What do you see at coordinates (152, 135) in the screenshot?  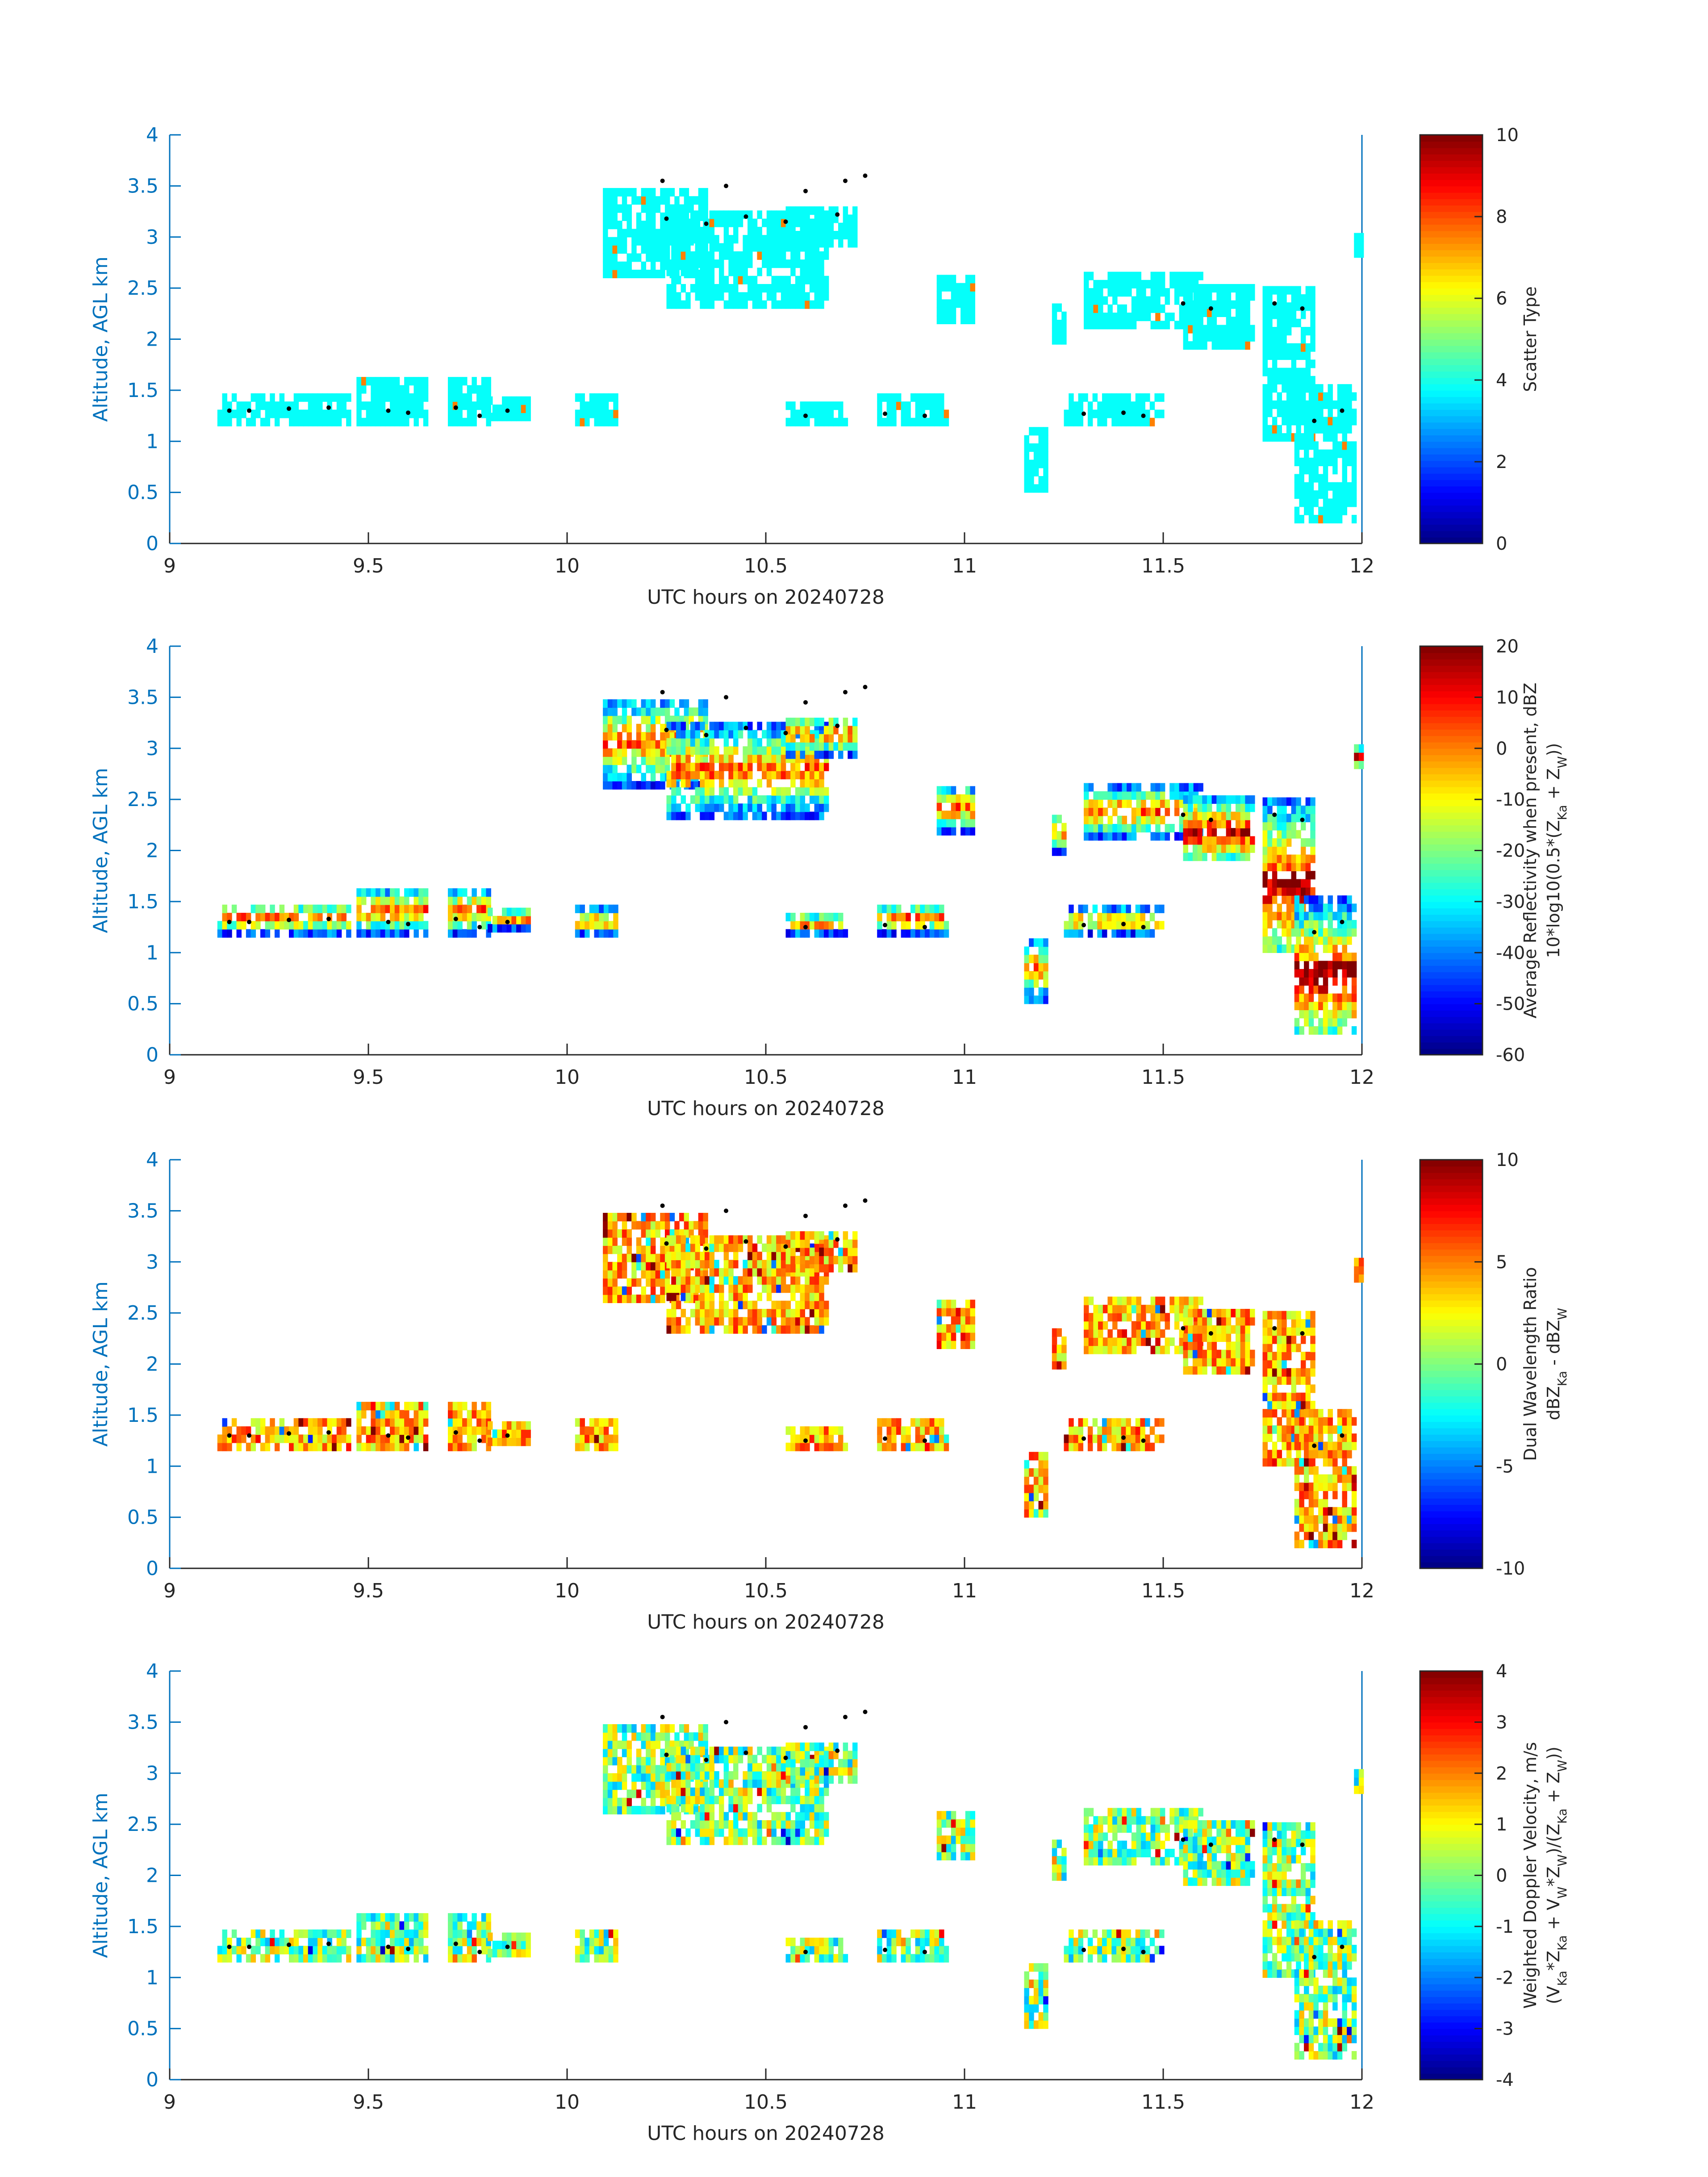 I see `y-tick-label: 4` at bounding box center [152, 135].